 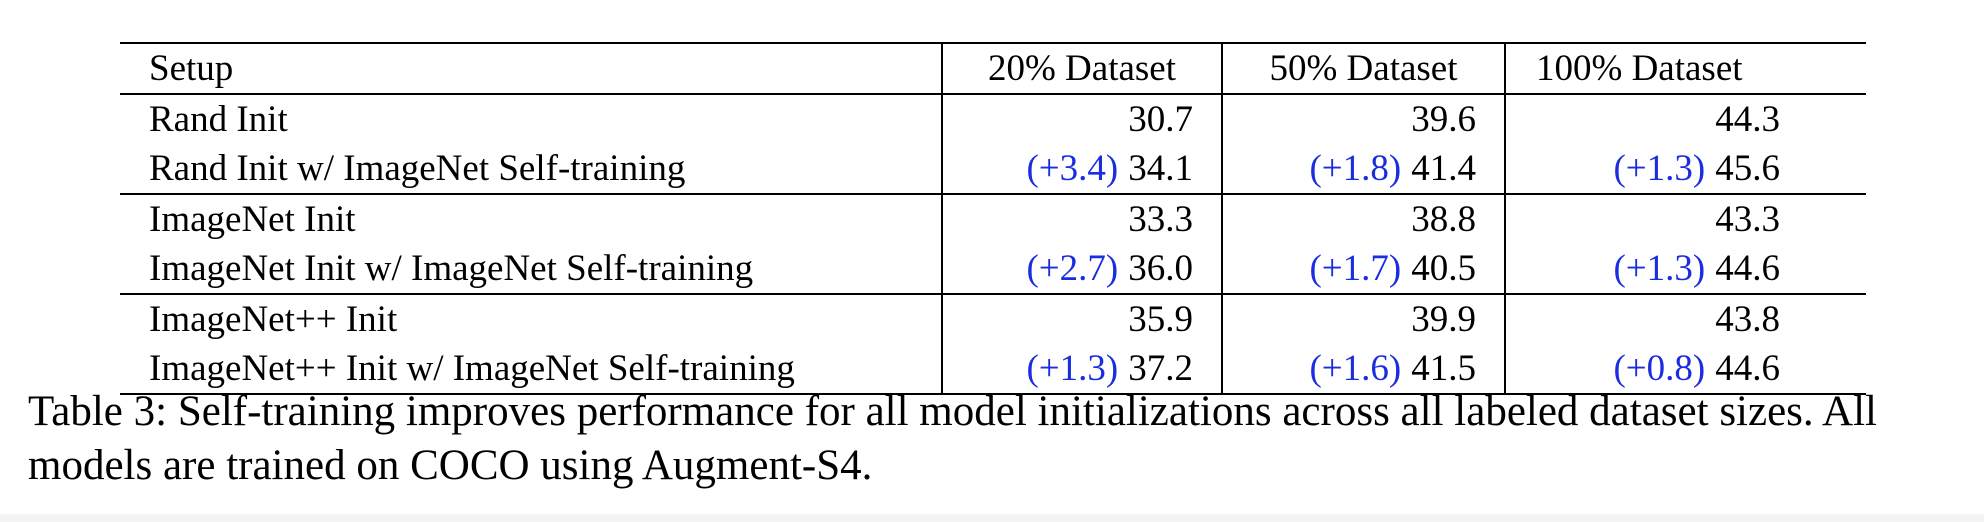 I want to click on value-cell-100: 43.3, so click(x=1685, y=219).